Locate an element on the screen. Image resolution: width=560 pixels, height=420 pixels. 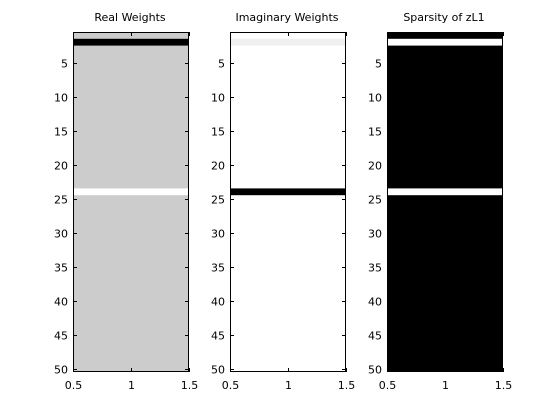
panel-title: Real Weights is located at coordinates (130, 17).